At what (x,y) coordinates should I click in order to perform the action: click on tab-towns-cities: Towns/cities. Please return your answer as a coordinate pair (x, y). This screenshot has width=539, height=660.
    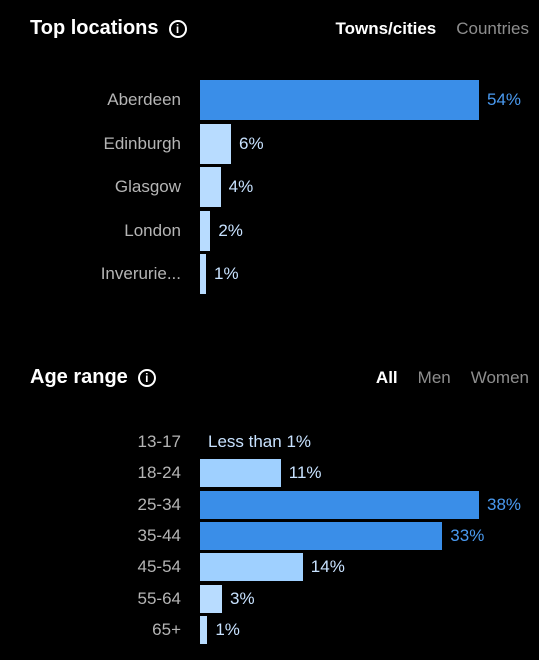
    Looking at the image, I should click on (386, 28).